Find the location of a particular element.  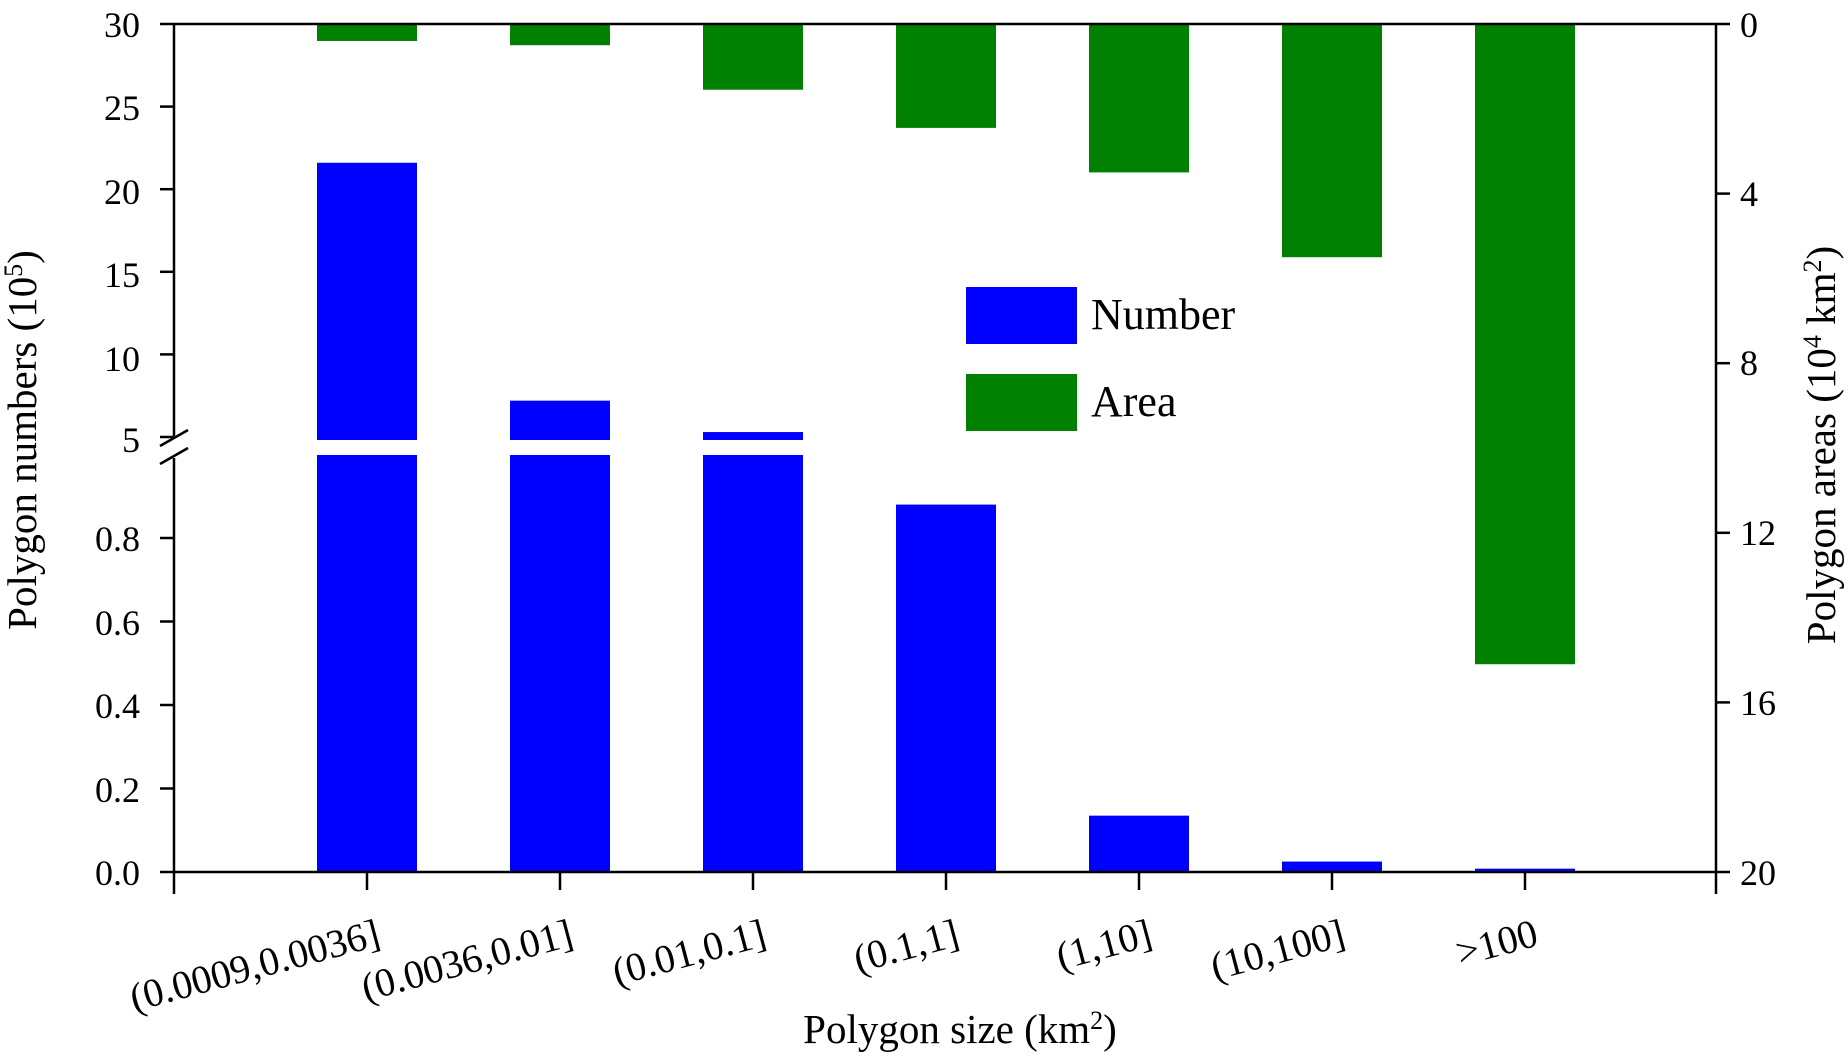

right-axis-title: Polygon areas (104 km2) is located at coordinates (1821, 445).